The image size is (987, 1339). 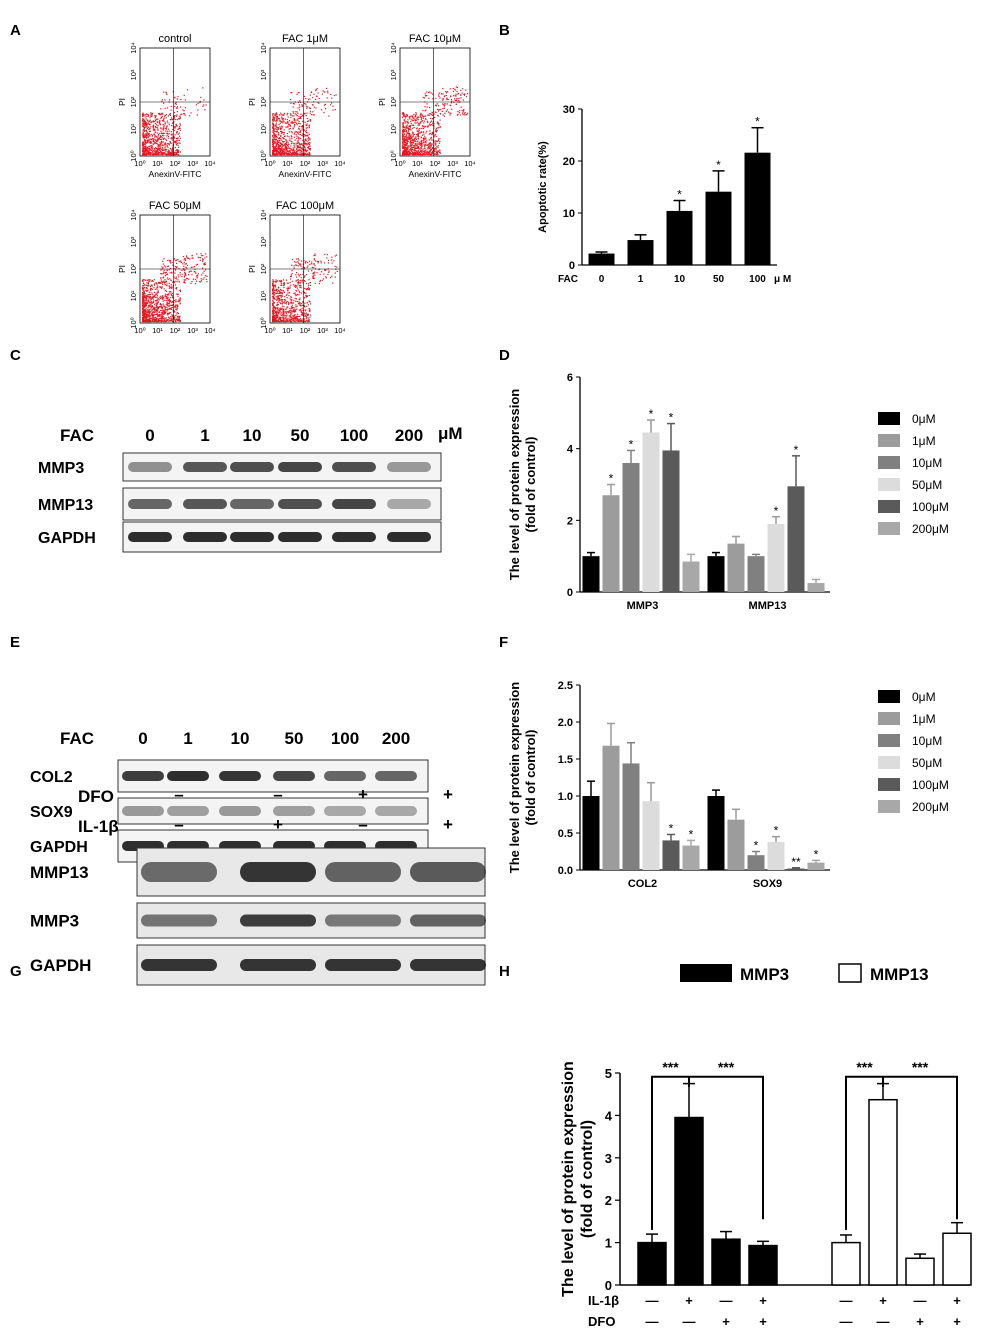 What do you see at coordinates (399, 163) in the screenshot?
I see `flow-x-tick: 10⁰` at bounding box center [399, 163].